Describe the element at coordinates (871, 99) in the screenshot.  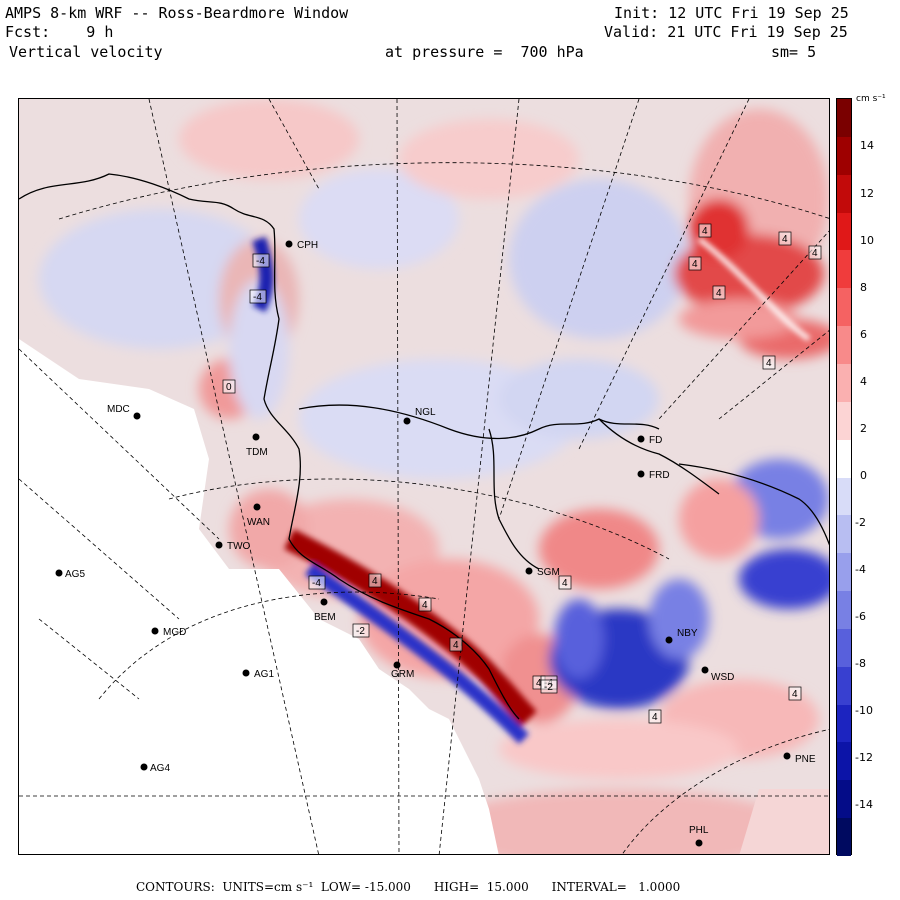
I see `colorbar-unit: cm s⁻¹` at that location.